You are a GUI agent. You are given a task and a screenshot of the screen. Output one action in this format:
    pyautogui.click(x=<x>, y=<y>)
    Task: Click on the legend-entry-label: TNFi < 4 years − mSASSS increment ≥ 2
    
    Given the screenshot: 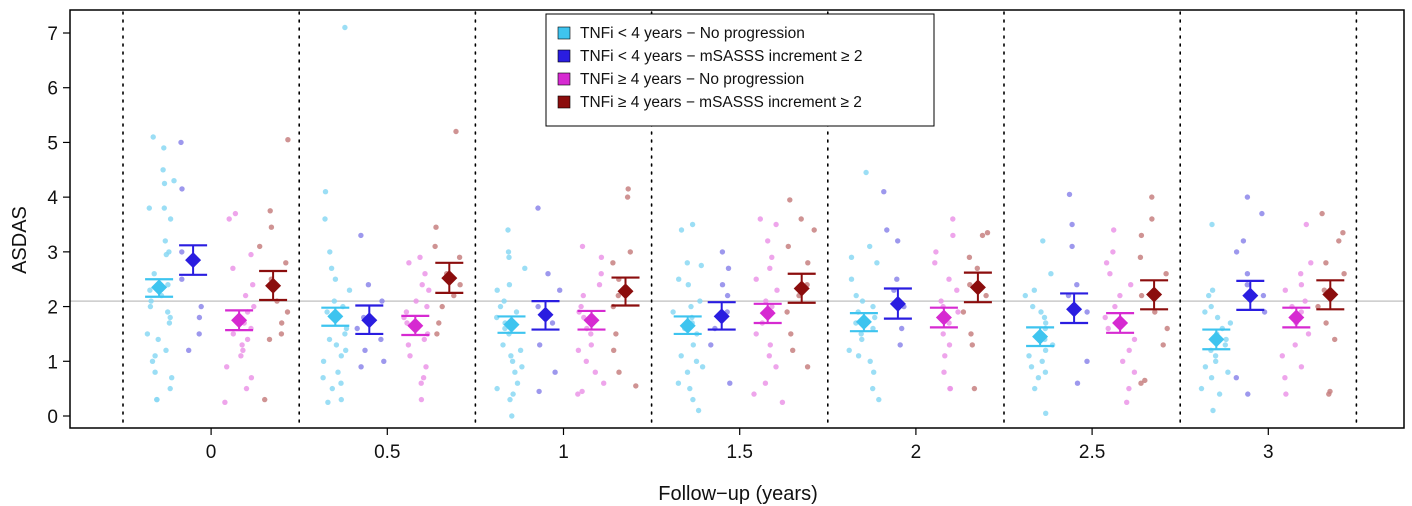 What is the action you would take?
    pyautogui.click(x=721, y=56)
    